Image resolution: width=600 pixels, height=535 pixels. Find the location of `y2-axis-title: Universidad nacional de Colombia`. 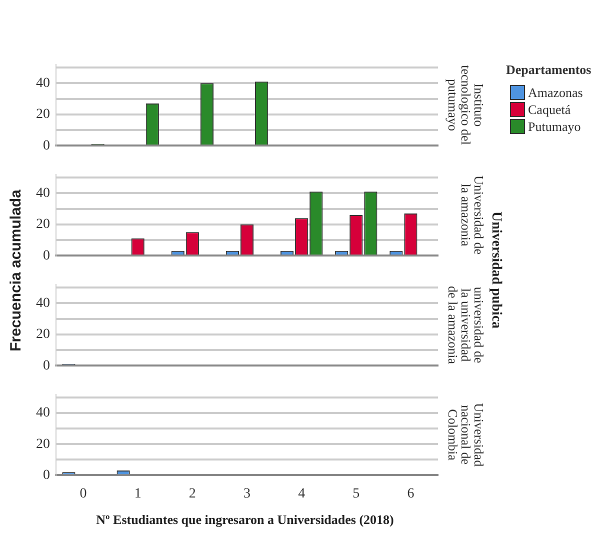

y2-axis-title: Universidad nacional de Colombia is located at coordinates (466, 435).